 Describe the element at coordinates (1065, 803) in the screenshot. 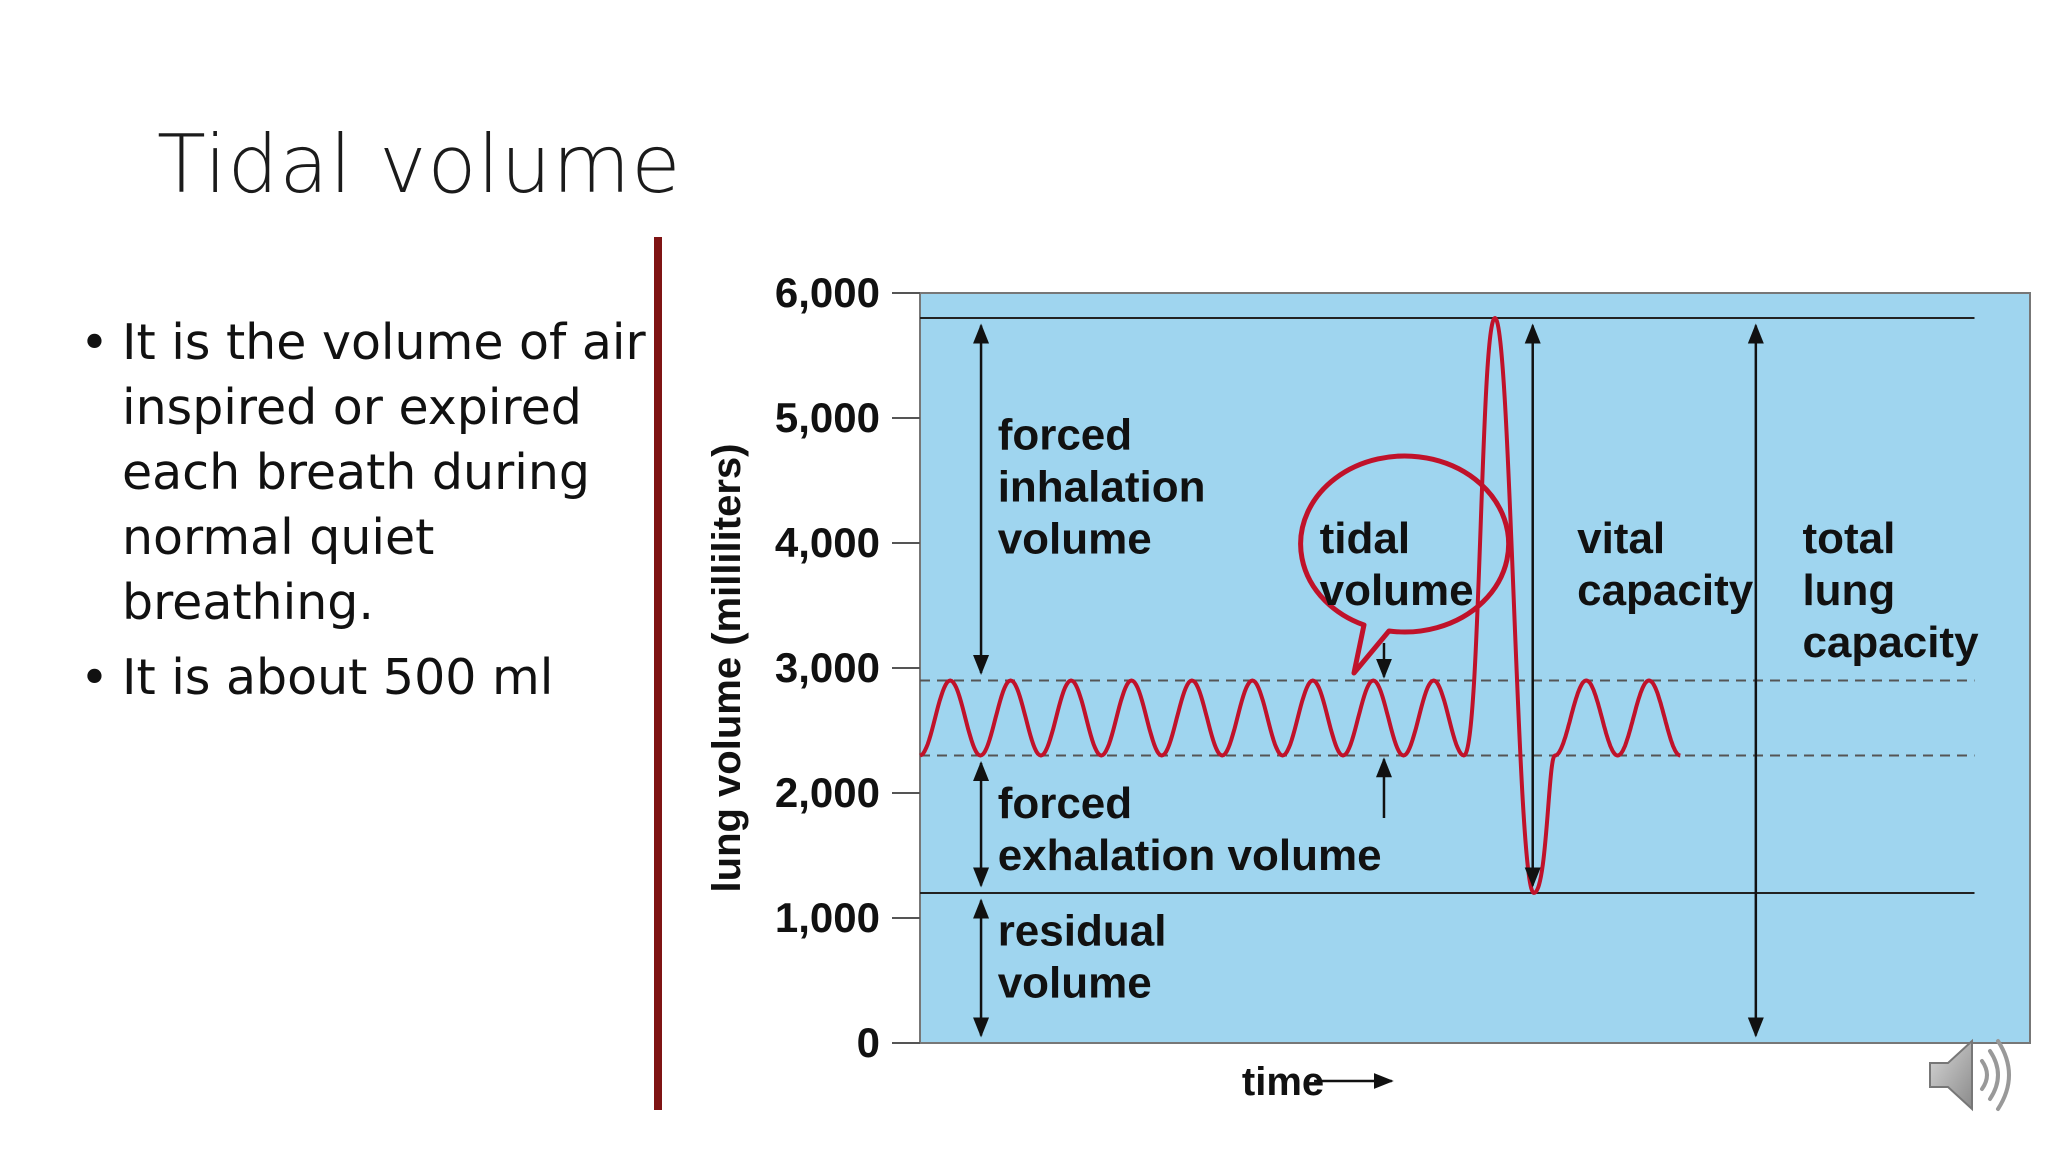

I see `forced-exhalation-label-line: forced` at that location.